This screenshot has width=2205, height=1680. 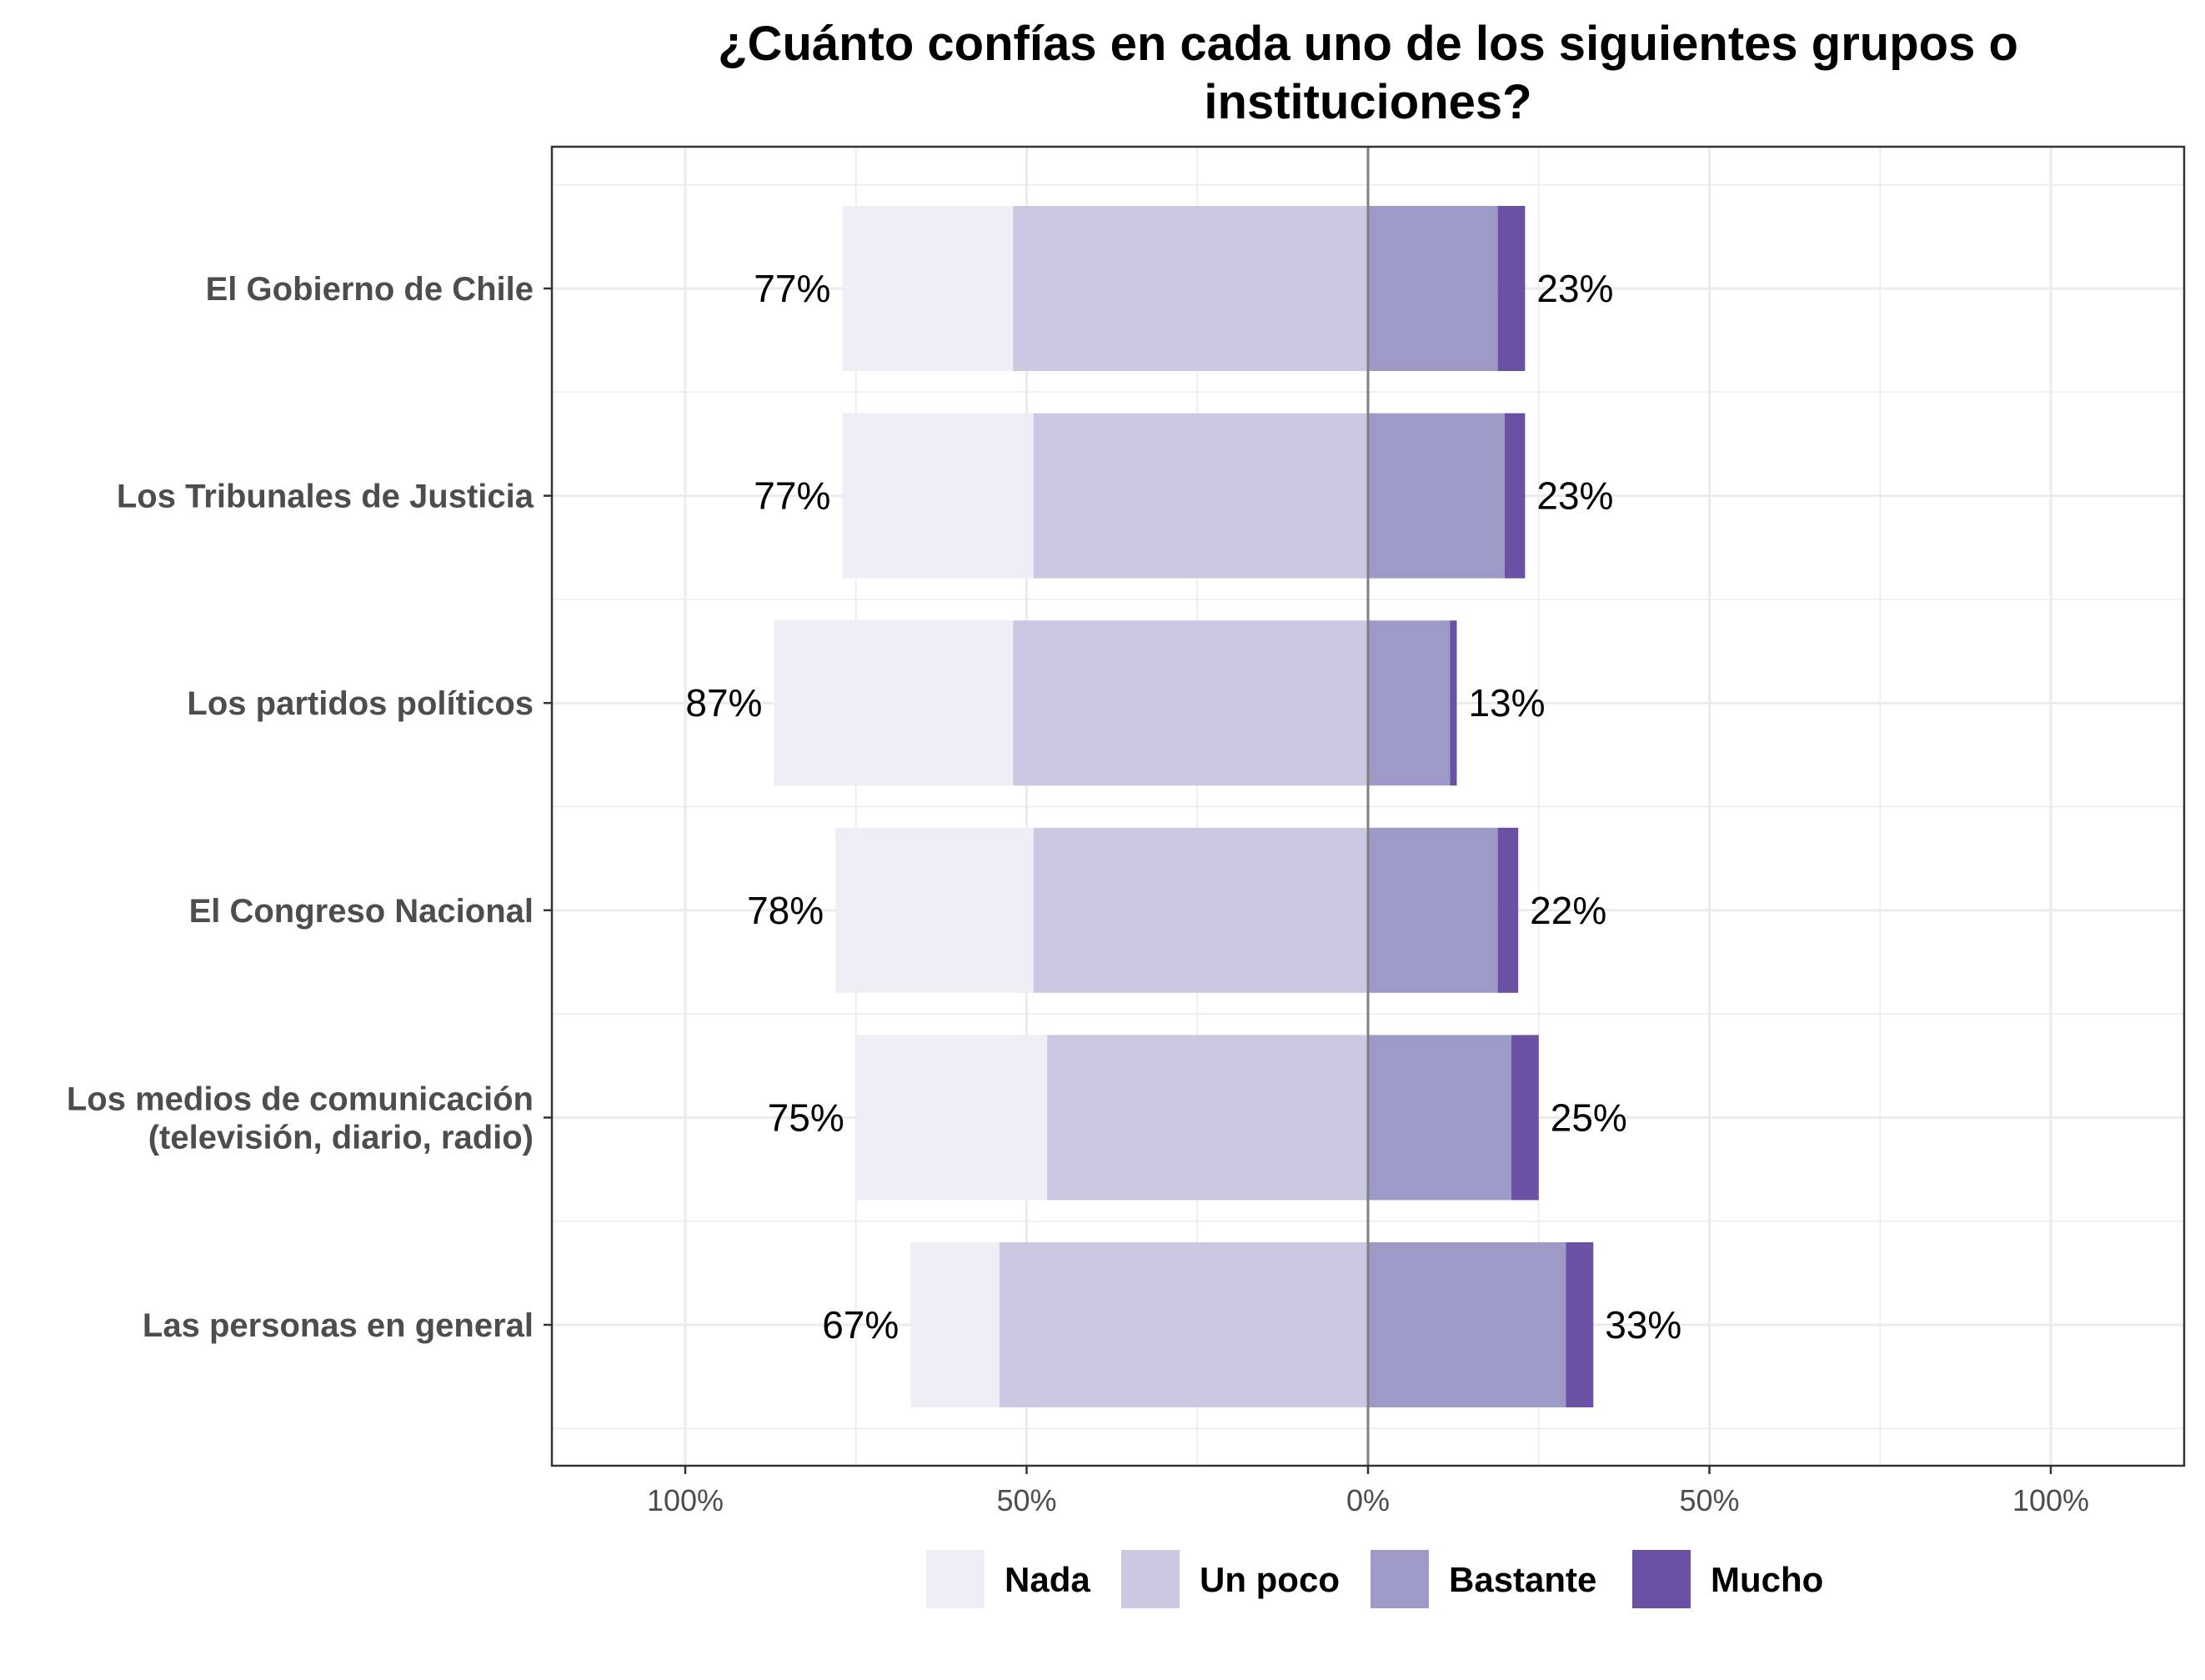 What do you see at coordinates (1270, 1579) in the screenshot?
I see `legend-label: Un poco` at bounding box center [1270, 1579].